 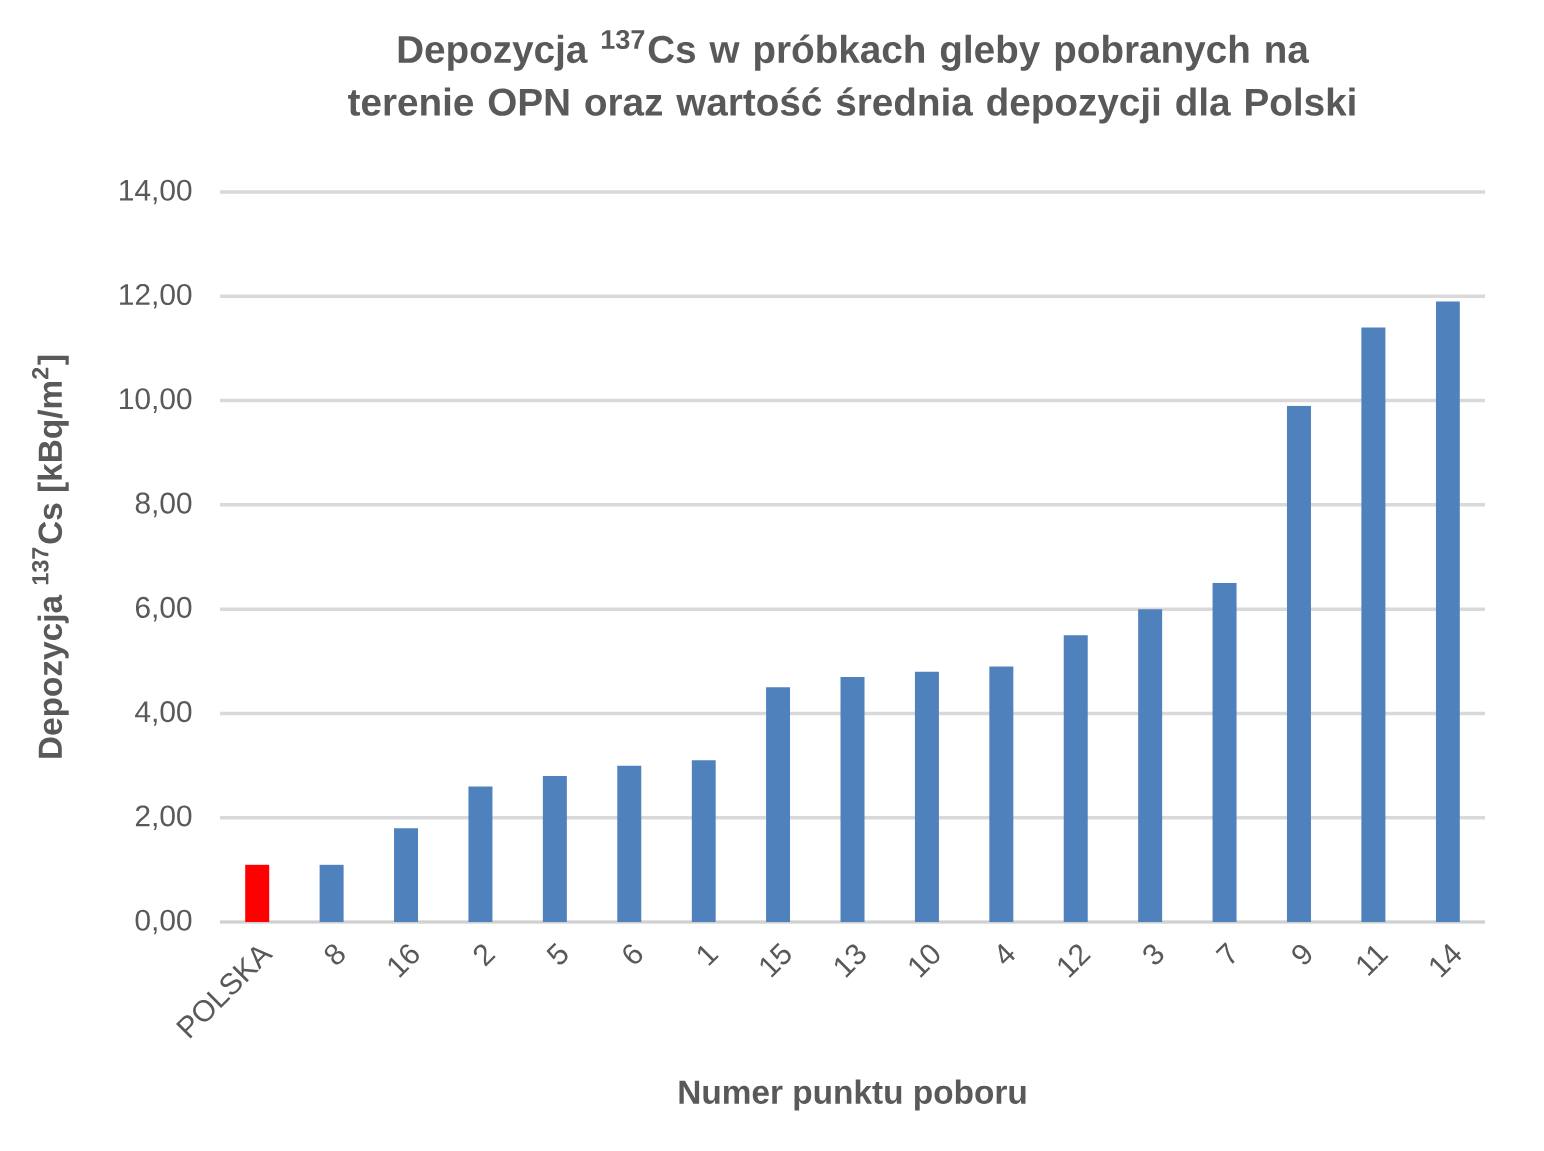 I want to click on x-tick-label: 4, so click(x=1006, y=953).